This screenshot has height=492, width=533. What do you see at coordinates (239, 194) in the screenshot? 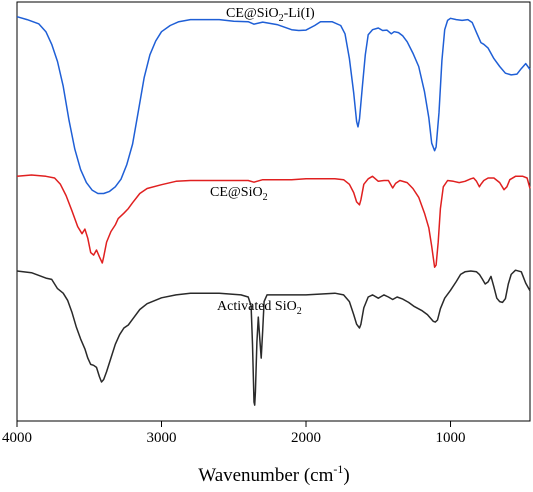
I see `series-label-ce-sio2: CE@SiO2` at bounding box center [239, 194].